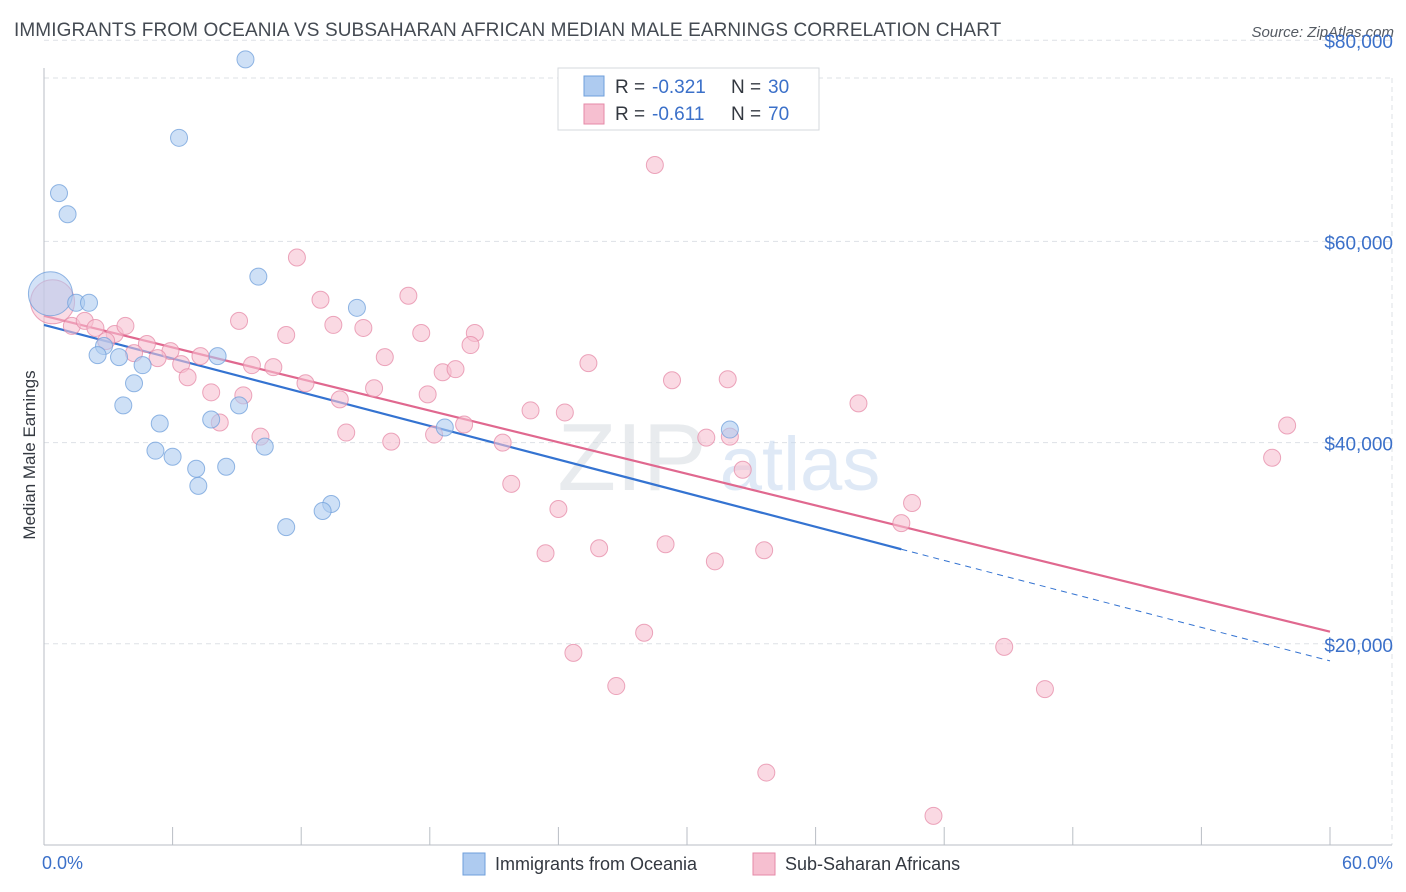 The width and height of the screenshot is (1406, 892). Describe the element at coordinates (764, 864) in the screenshot. I see `legend-swatch-subsaharan` at that location.